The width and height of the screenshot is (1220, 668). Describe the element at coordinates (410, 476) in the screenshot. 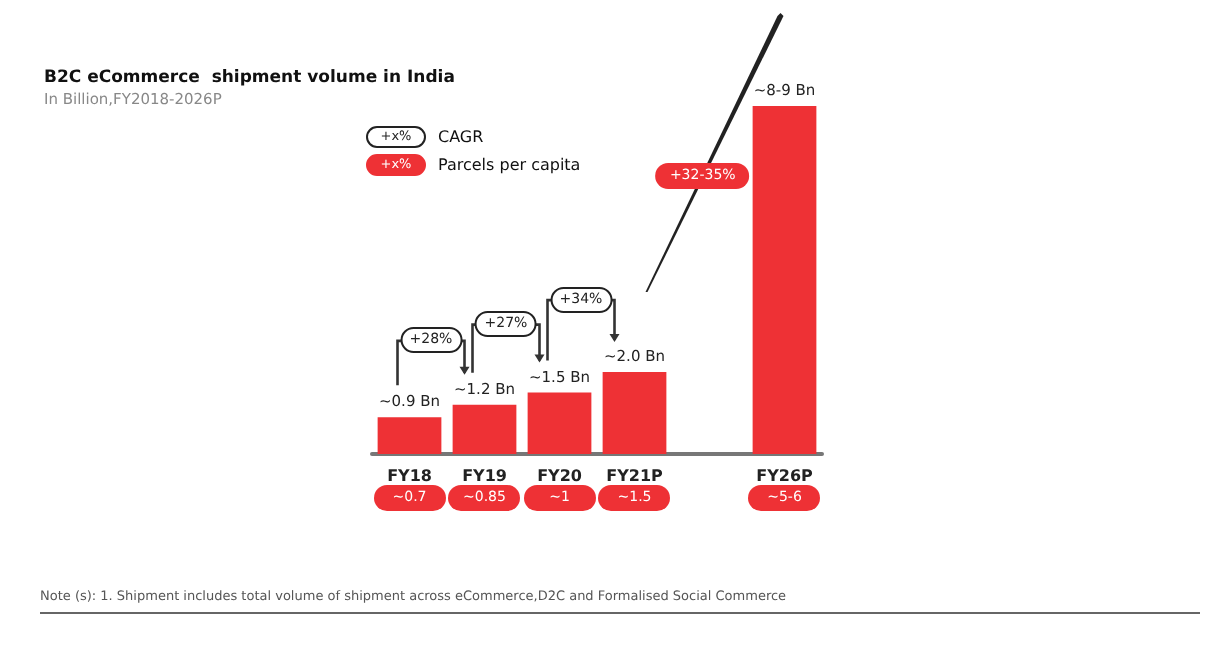

I see `x-tick-label: FY18` at that location.